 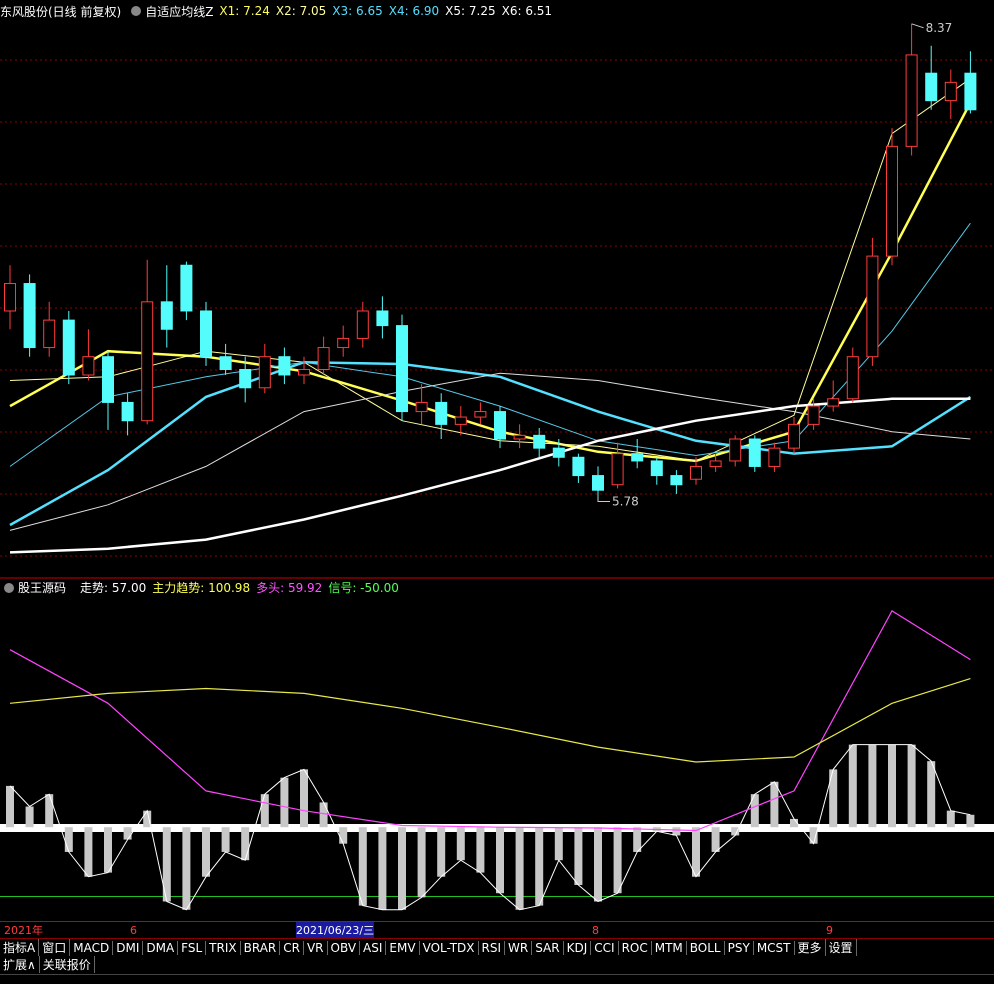 I want to click on tab: BRAR, so click(x=261, y=947).